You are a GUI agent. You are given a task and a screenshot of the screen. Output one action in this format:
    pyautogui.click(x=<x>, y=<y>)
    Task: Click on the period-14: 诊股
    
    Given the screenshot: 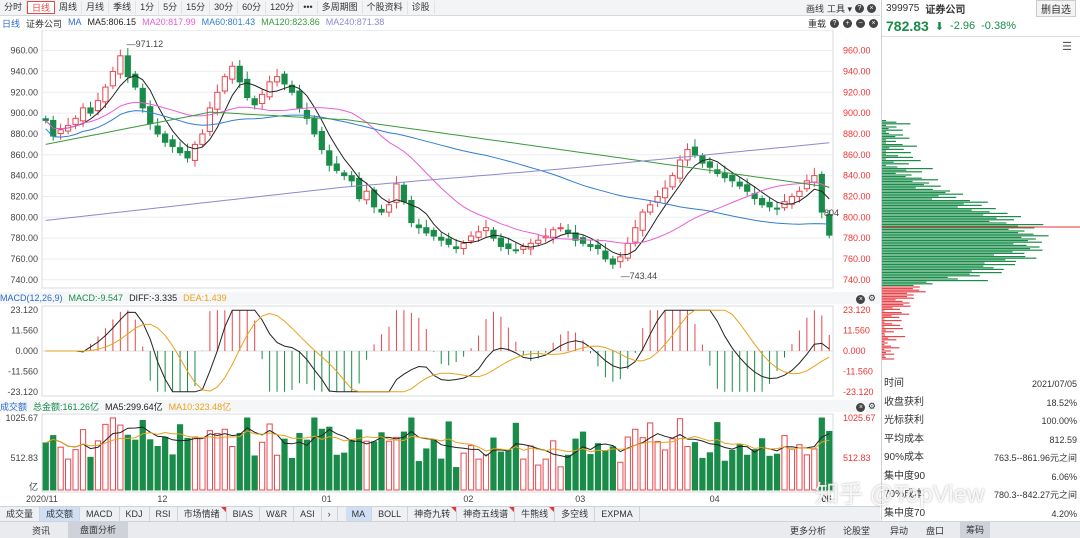 What is the action you would take?
    pyautogui.click(x=421, y=7)
    